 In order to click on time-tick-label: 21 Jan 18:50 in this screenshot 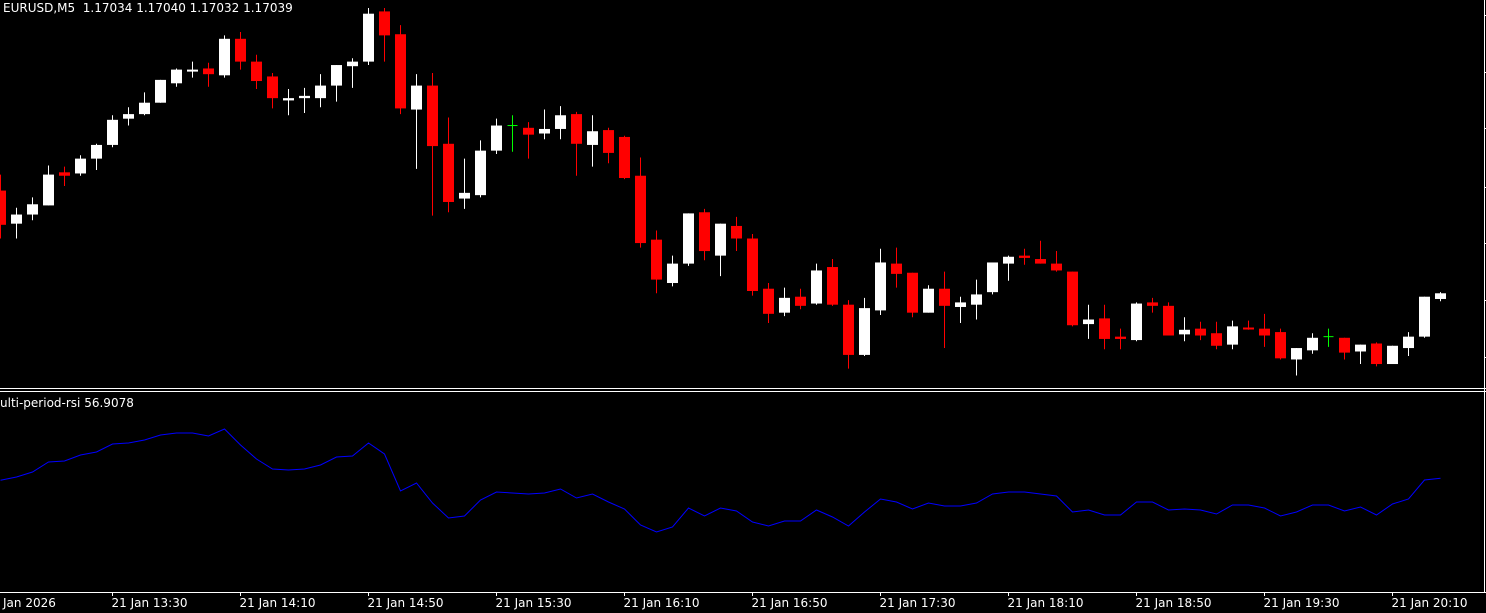, I will do `click(1173, 603)`.